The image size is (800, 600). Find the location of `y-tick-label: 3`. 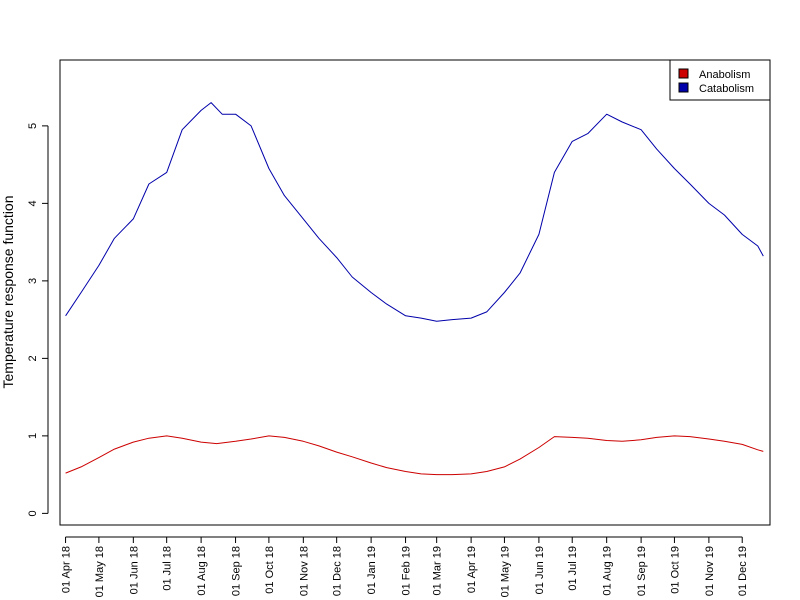

y-tick-label: 3 is located at coordinates (33, 281).